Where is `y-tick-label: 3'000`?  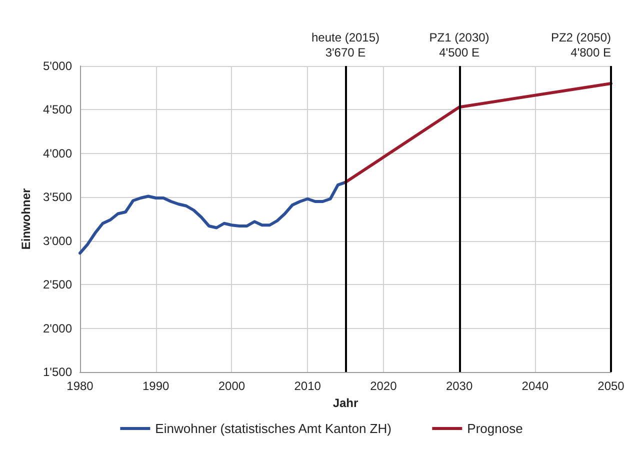
y-tick-label: 3'000 is located at coordinates (57, 241).